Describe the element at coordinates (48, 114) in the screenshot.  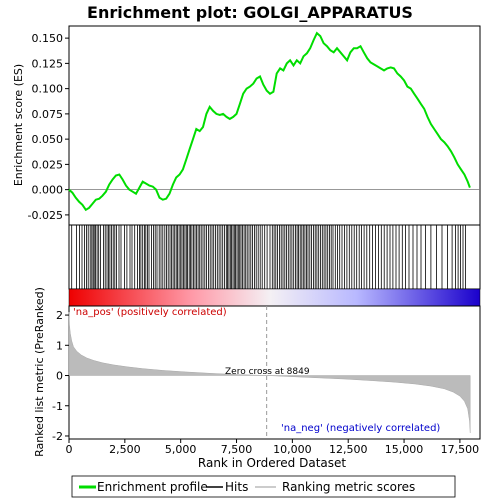
I see `es-y-tick-label: 0.075` at that location.